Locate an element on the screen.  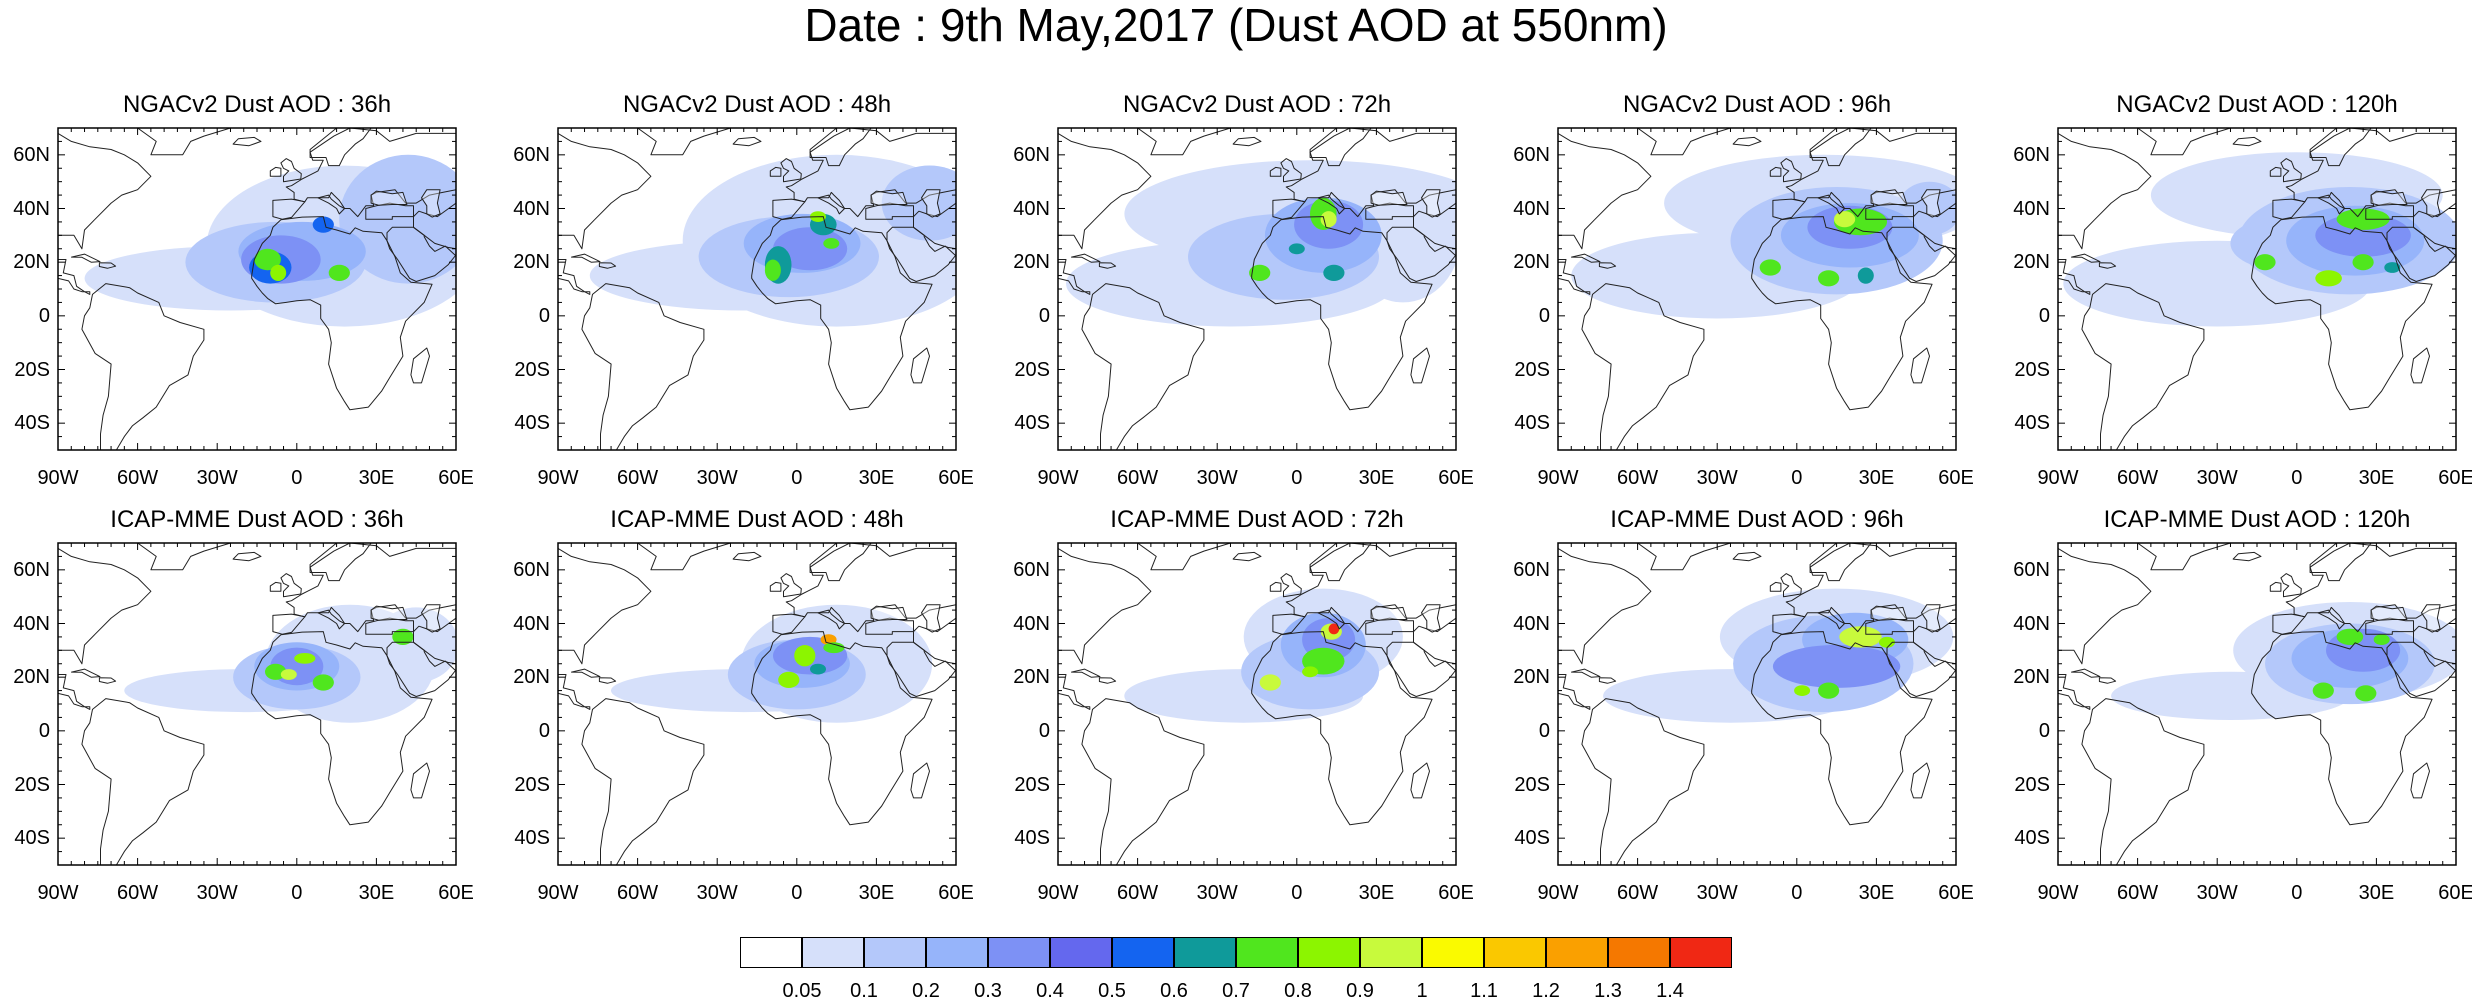
colorbar-label: 1 is located at coordinates (1422, 991).